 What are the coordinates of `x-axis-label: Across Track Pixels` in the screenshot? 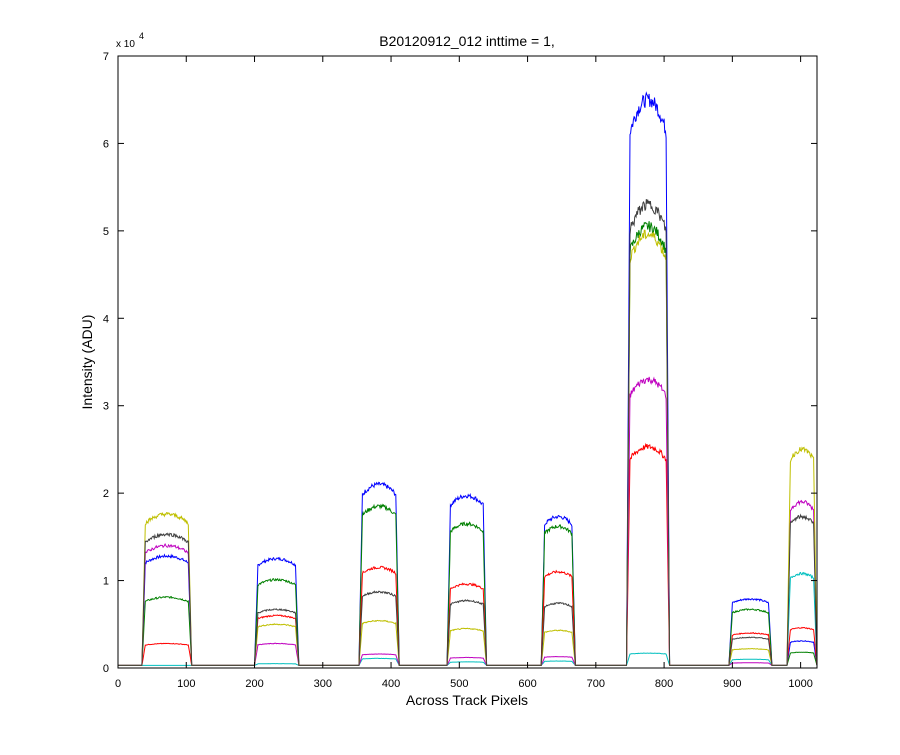 It's located at (467, 700).